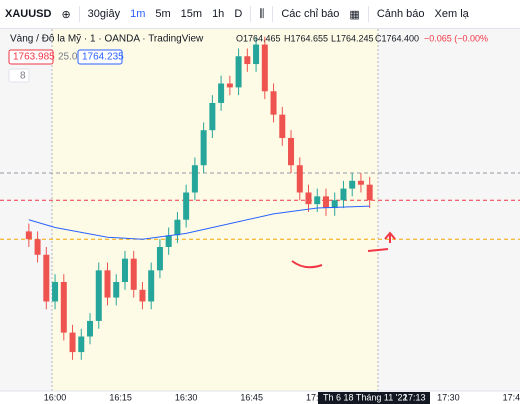 Image resolution: width=520 pixels, height=404 pixels. I want to click on chart-type: ⫼, so click(262, 13).